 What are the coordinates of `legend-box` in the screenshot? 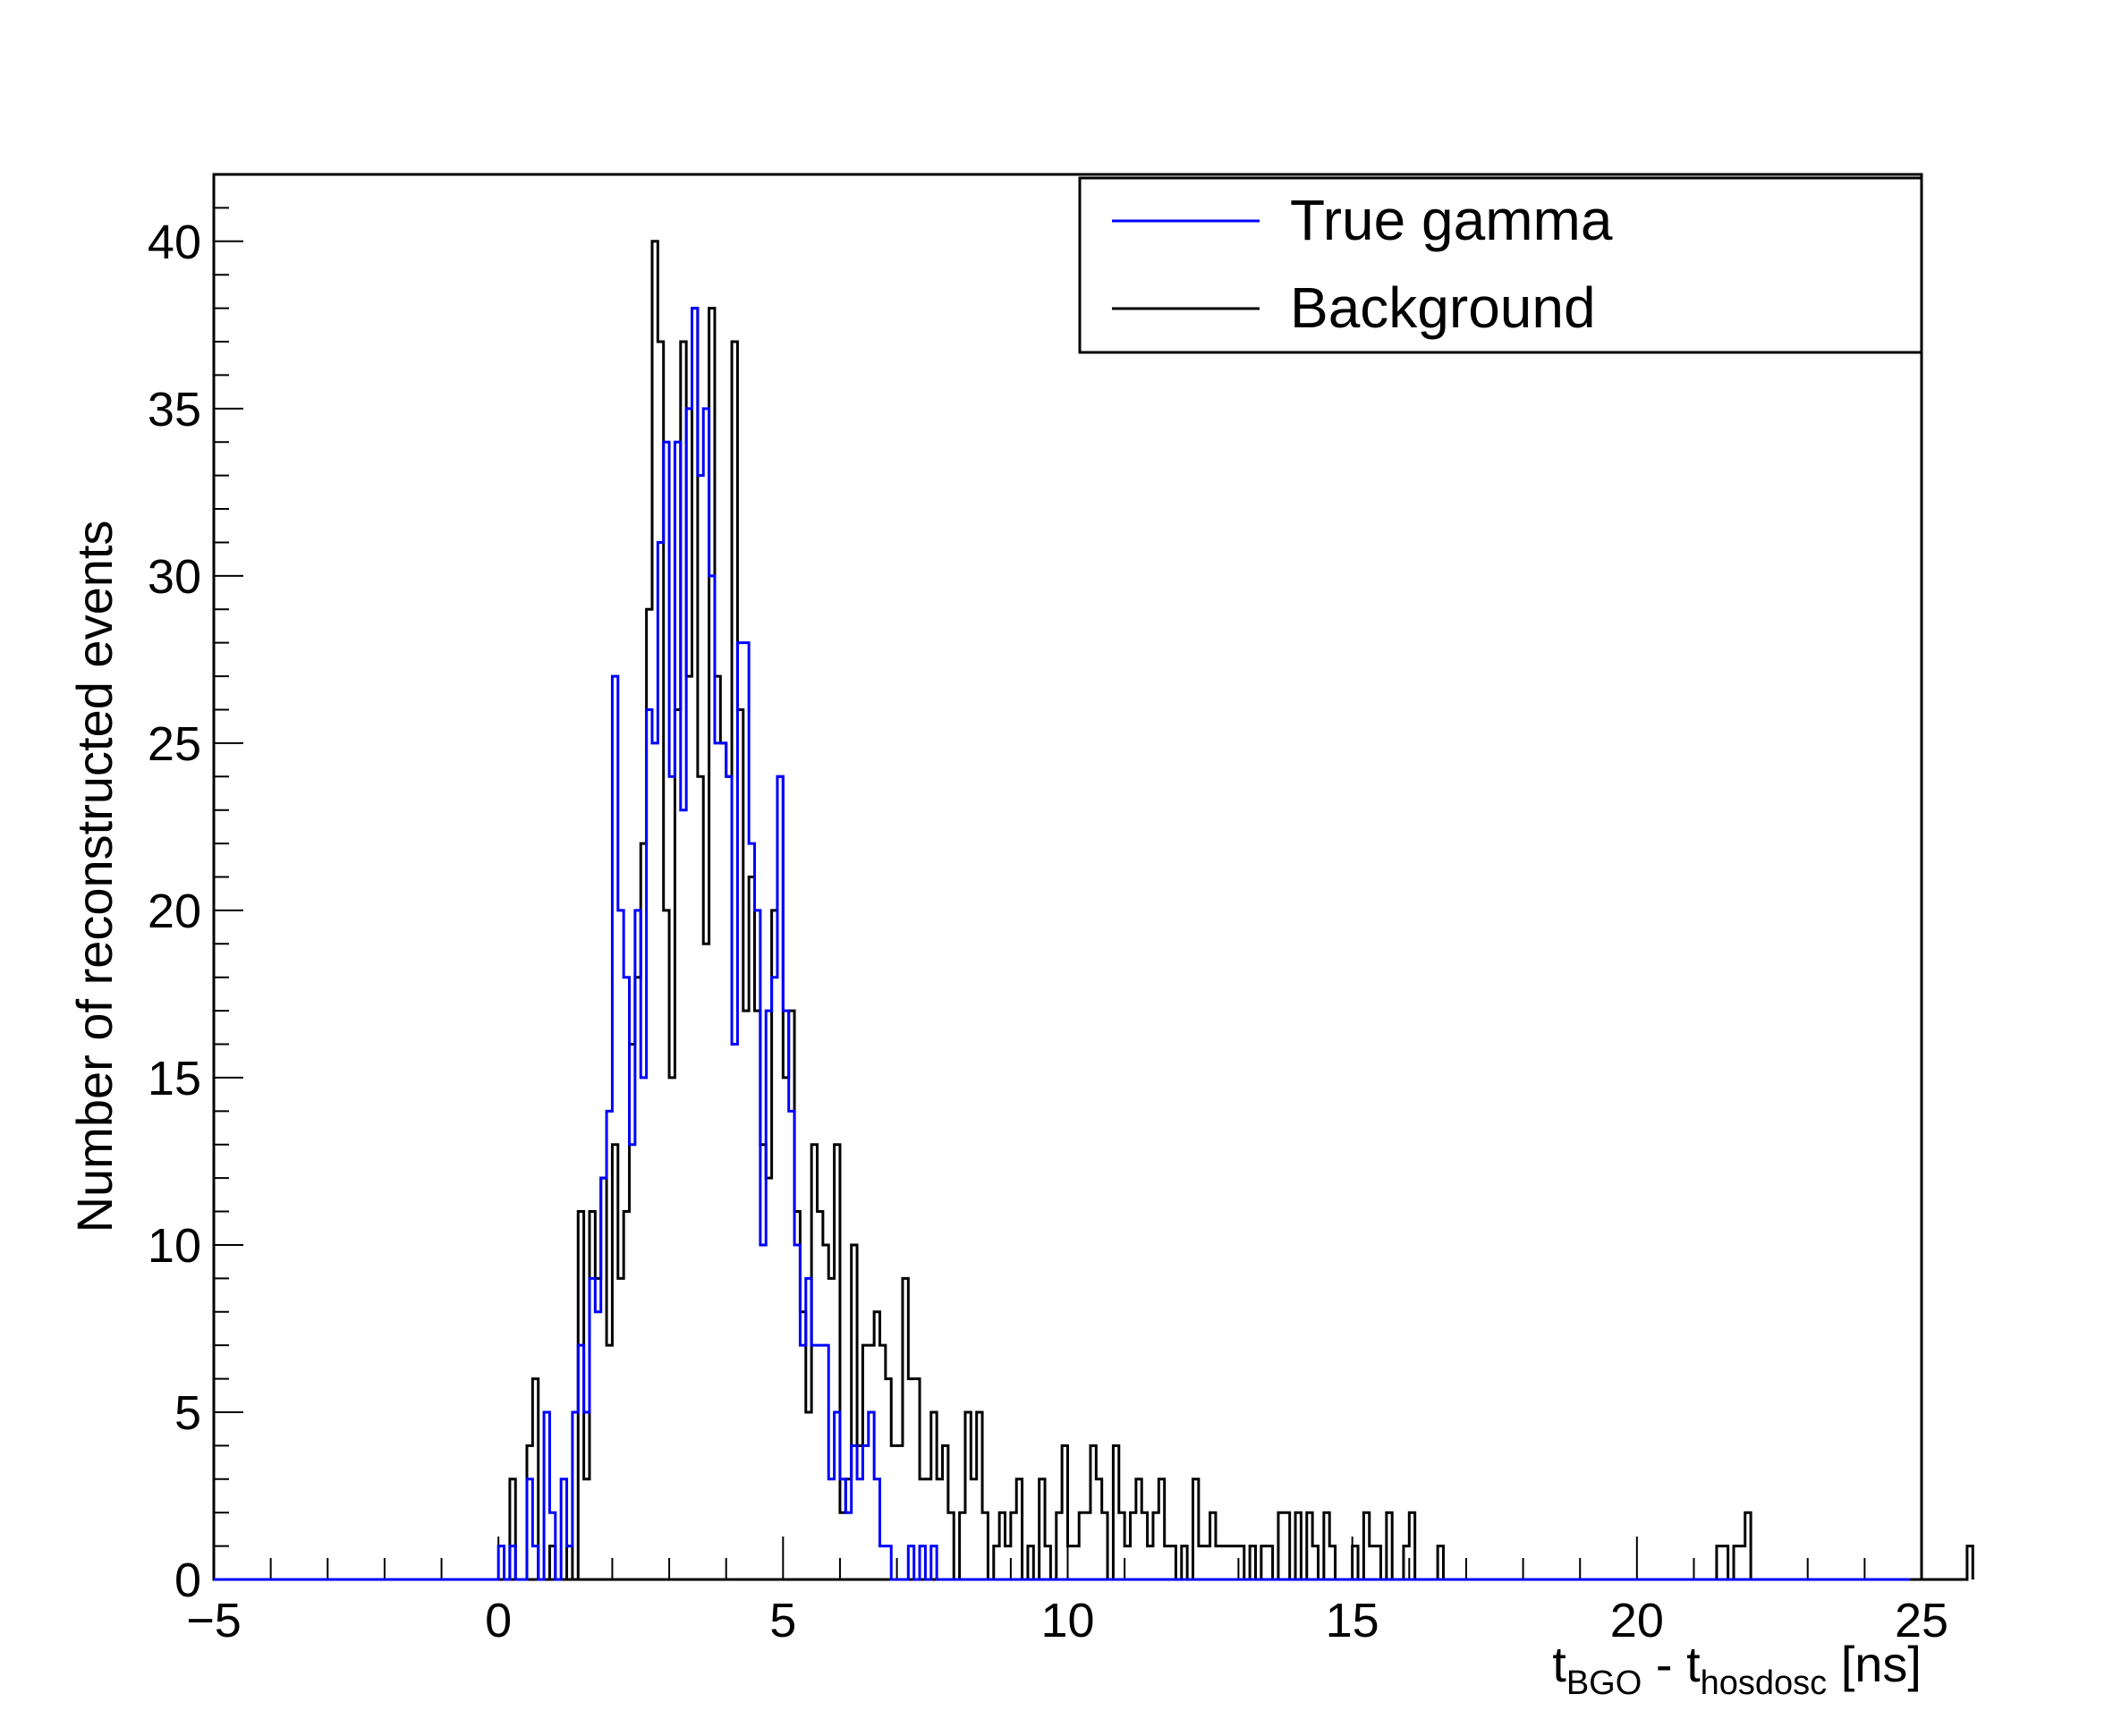 It's located at (1500, 265).